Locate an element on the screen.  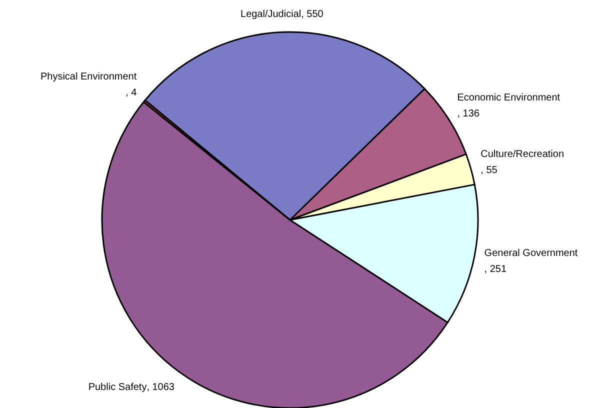
slice-label: Physical Environment is located at coordinates (88, 77).